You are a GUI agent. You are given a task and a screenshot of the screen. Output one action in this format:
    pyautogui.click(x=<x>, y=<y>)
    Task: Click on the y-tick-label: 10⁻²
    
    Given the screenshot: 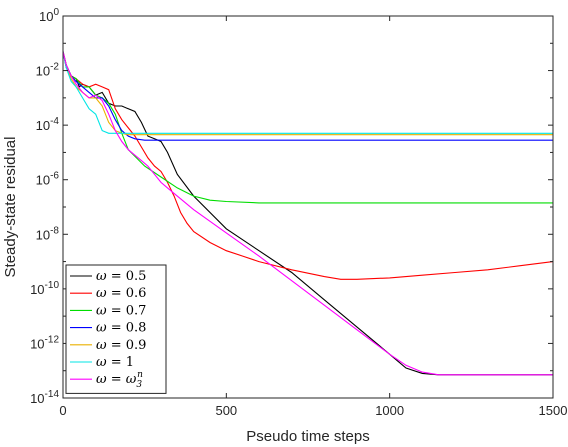 What is the action you would take?
    pyautogui.click(x=48, y=70)
    